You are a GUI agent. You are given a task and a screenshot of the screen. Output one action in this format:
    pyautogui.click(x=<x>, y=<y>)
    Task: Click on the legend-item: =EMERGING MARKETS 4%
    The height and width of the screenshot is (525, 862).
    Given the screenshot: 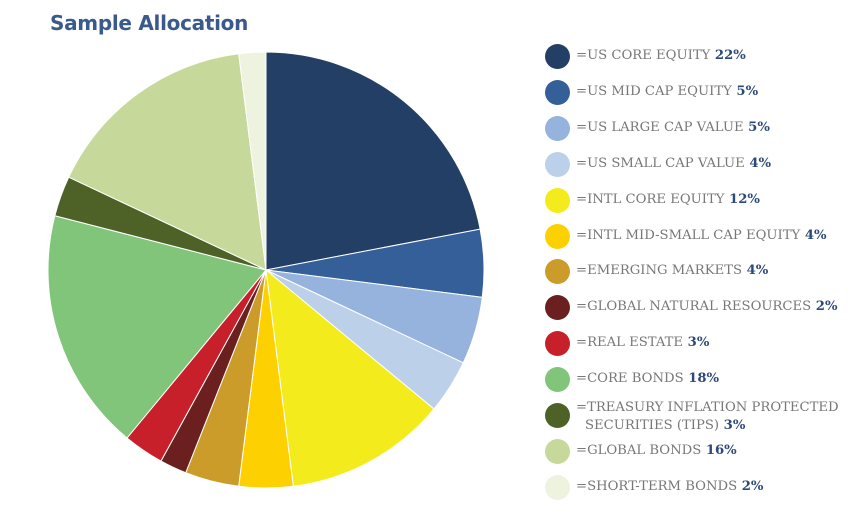 What is the action you would take?
    pyautogui.click(x=702, y=271)
    